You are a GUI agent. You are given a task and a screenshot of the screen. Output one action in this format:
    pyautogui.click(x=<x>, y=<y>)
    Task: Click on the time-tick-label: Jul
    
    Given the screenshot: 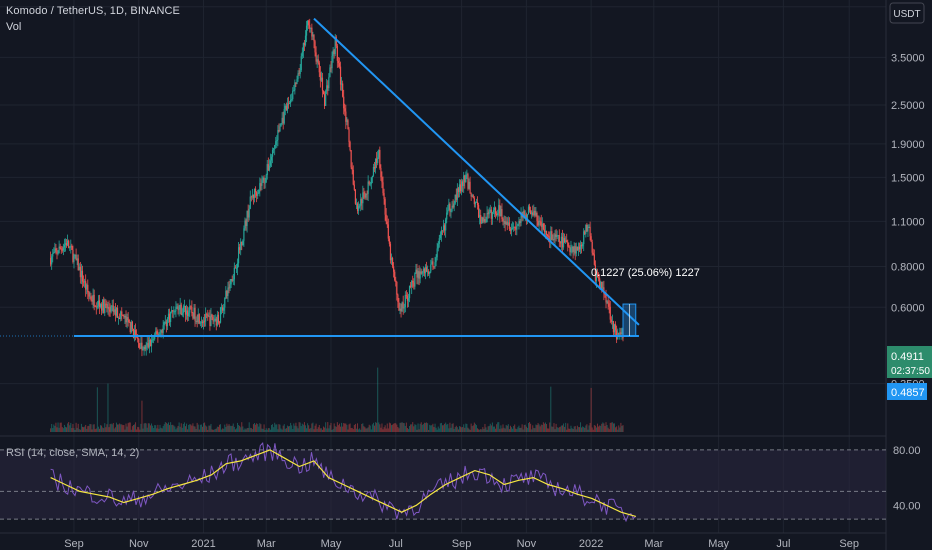 What is the action you would take?
    pyautogui.click(x=396, y=544)
    